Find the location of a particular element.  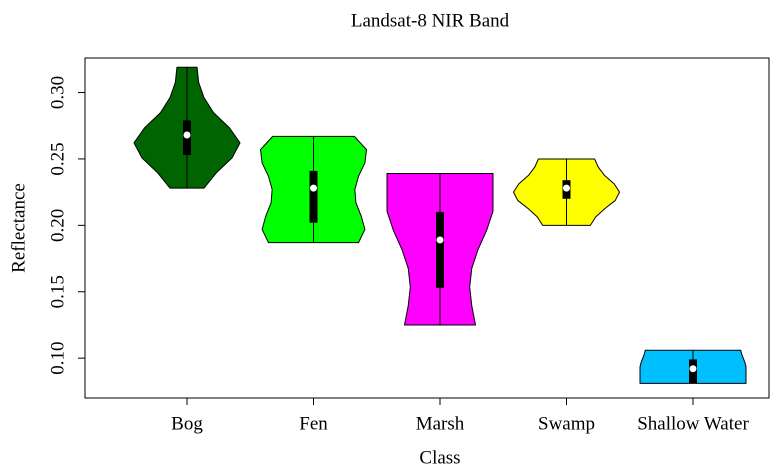

chart-title: Landsat-8 NIR Band is located at coordinates (430, 20).